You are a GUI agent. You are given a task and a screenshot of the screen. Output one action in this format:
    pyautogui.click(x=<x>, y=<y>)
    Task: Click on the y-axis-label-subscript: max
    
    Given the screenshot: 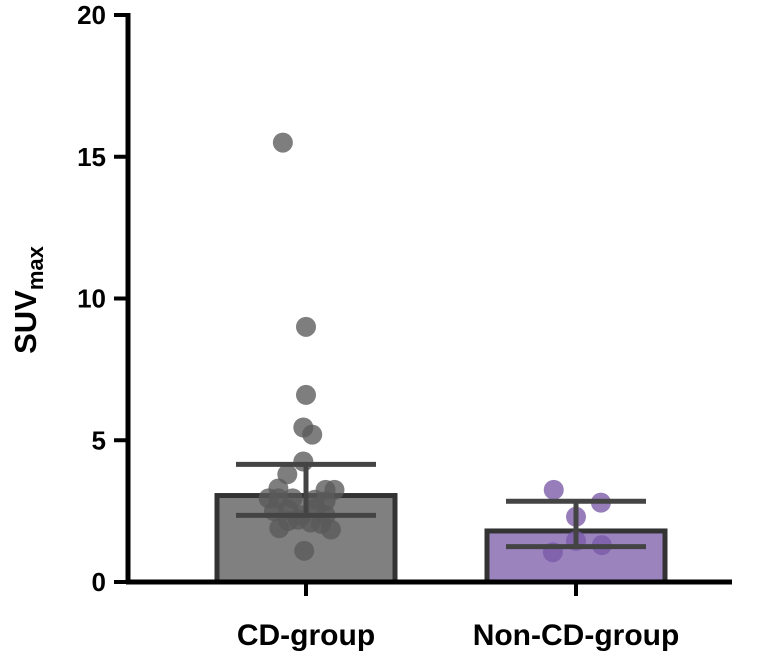 What is the action you would take?
    pyautogui.click(x=35, y=267)
    